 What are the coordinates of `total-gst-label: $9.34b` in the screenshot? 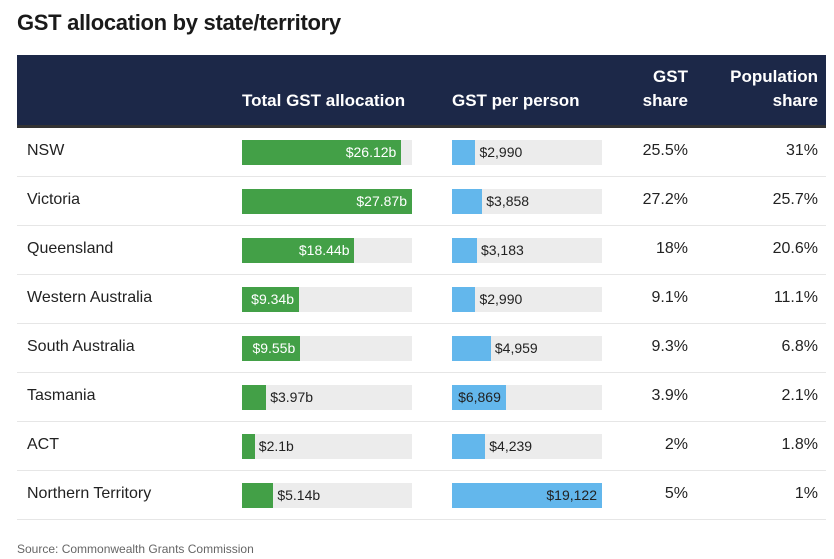 It's located at (272, 299).